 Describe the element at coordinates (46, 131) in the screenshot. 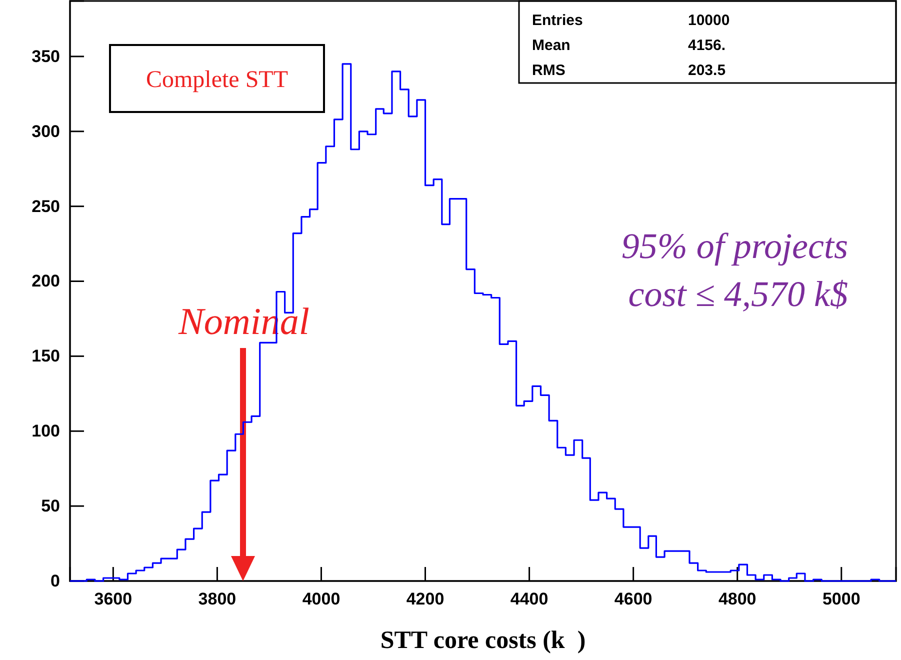

I see `y-tick-label: 300` at that location.